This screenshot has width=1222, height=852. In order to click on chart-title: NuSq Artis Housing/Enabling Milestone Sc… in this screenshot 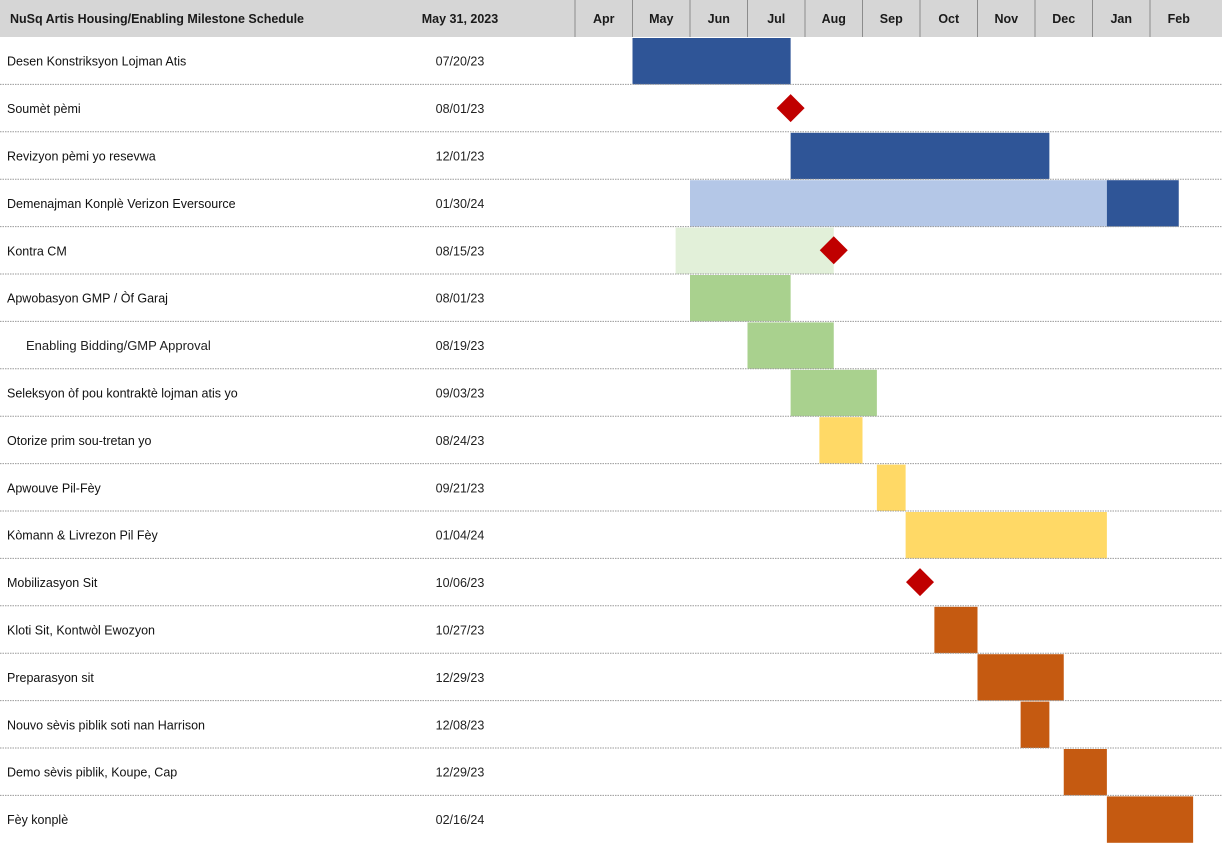, I will do `click(157, 19)`.